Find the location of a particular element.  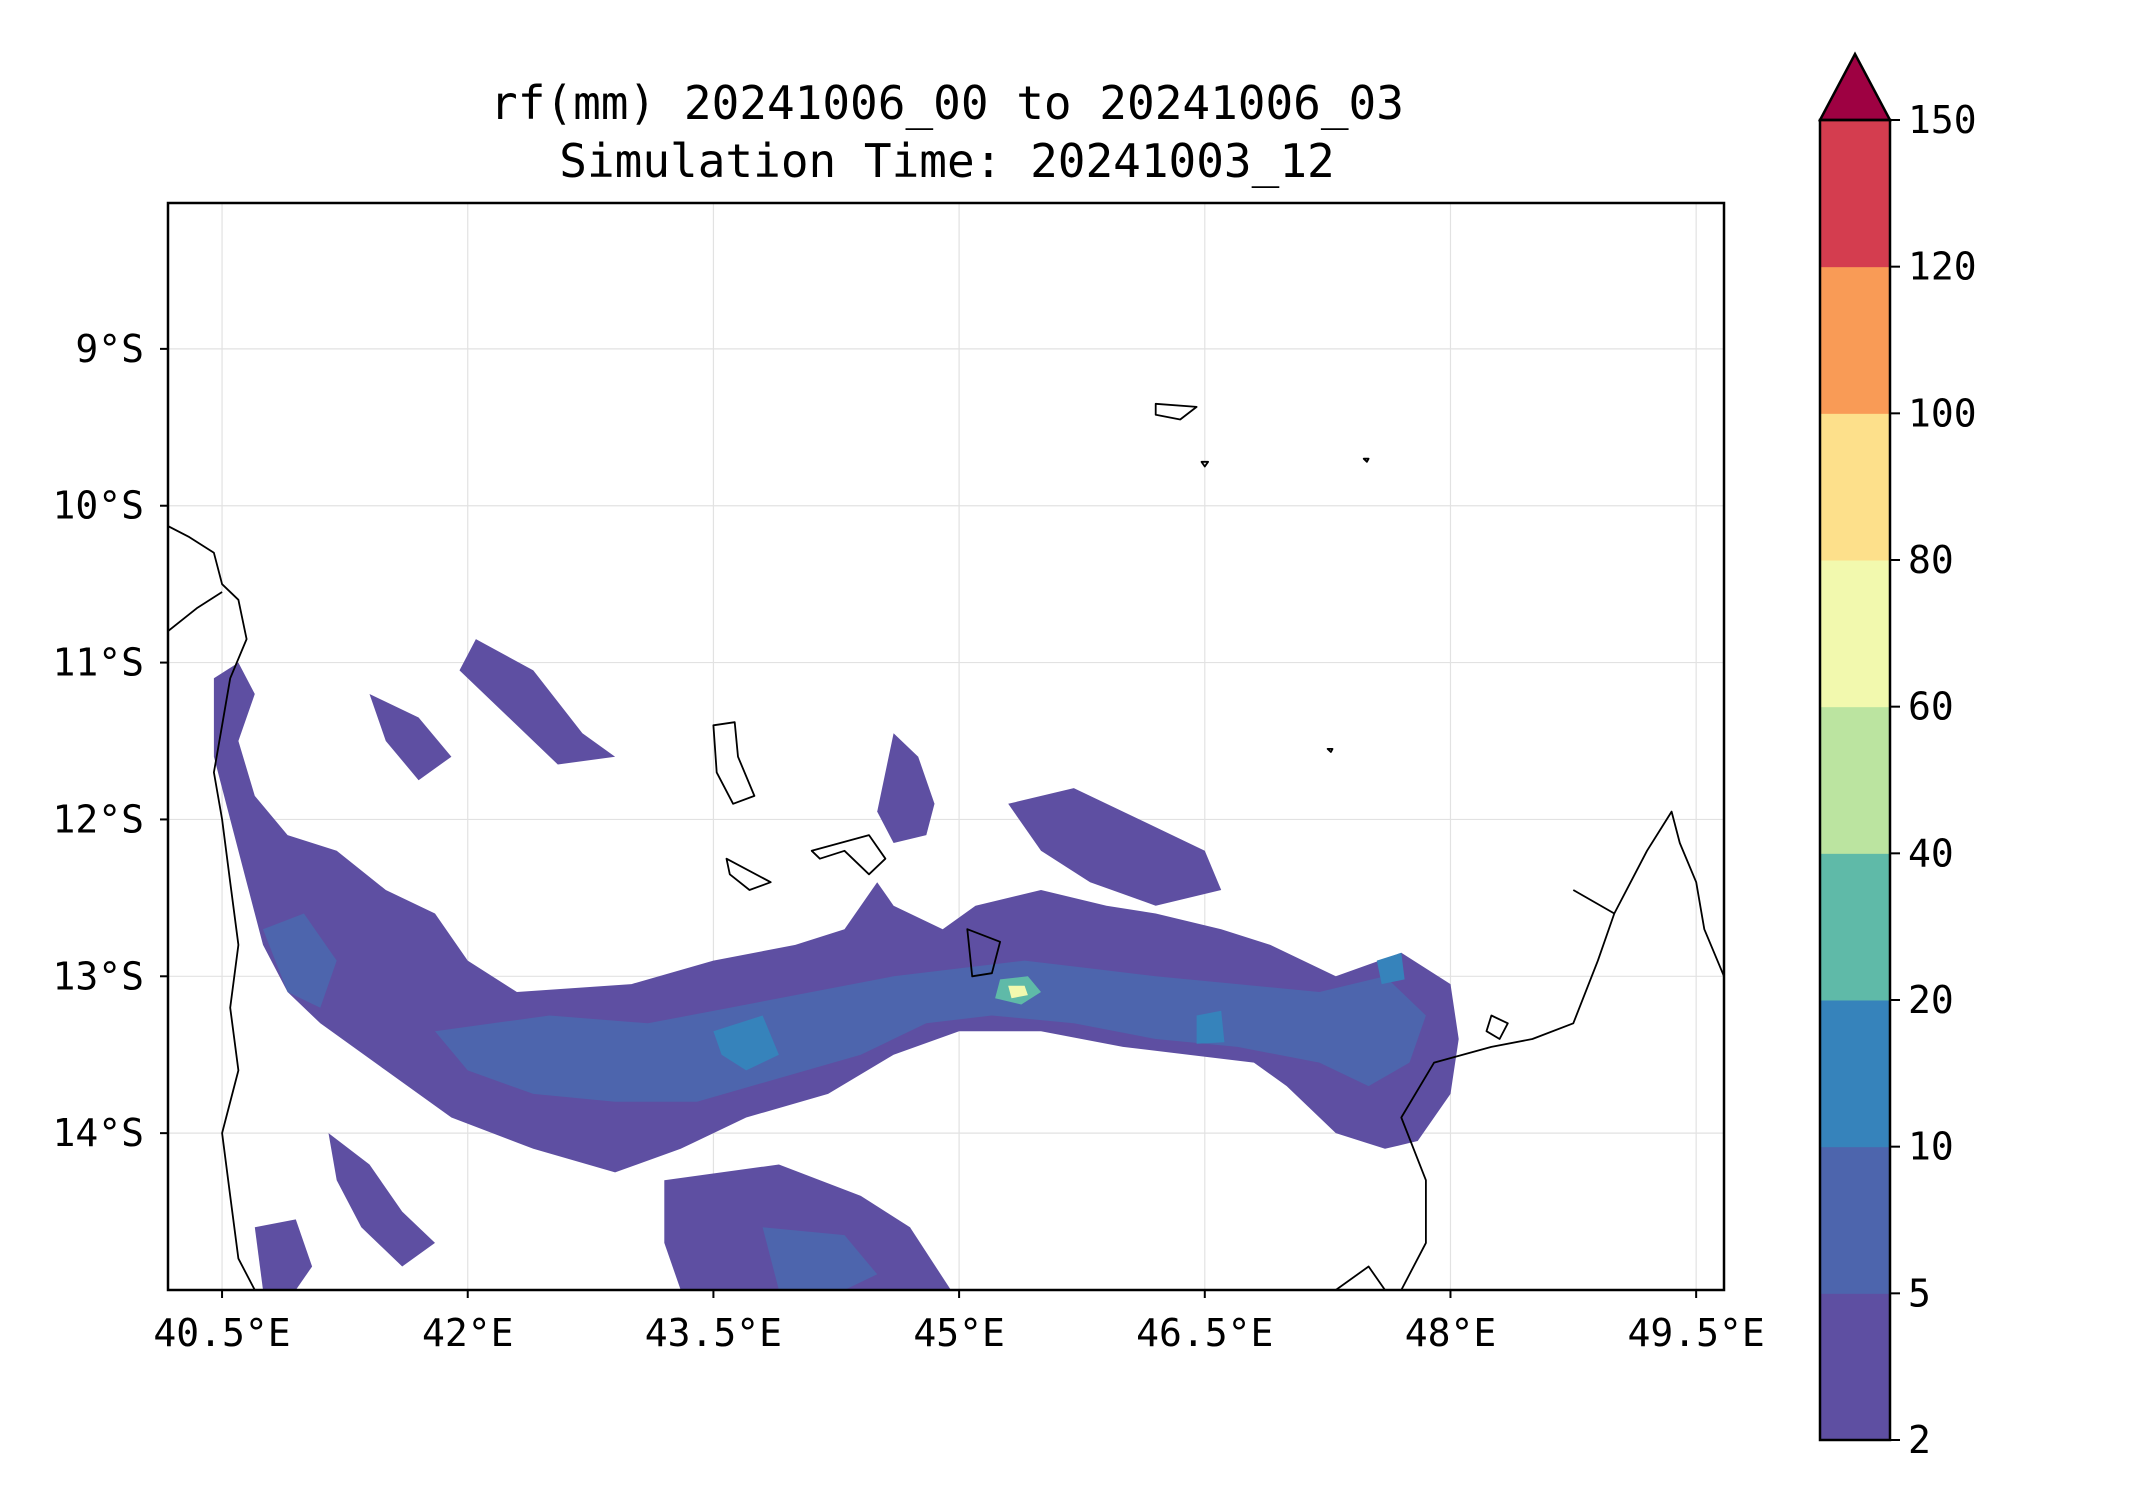

x-tick-label: 45°E is located at coordinates (959, 1333).